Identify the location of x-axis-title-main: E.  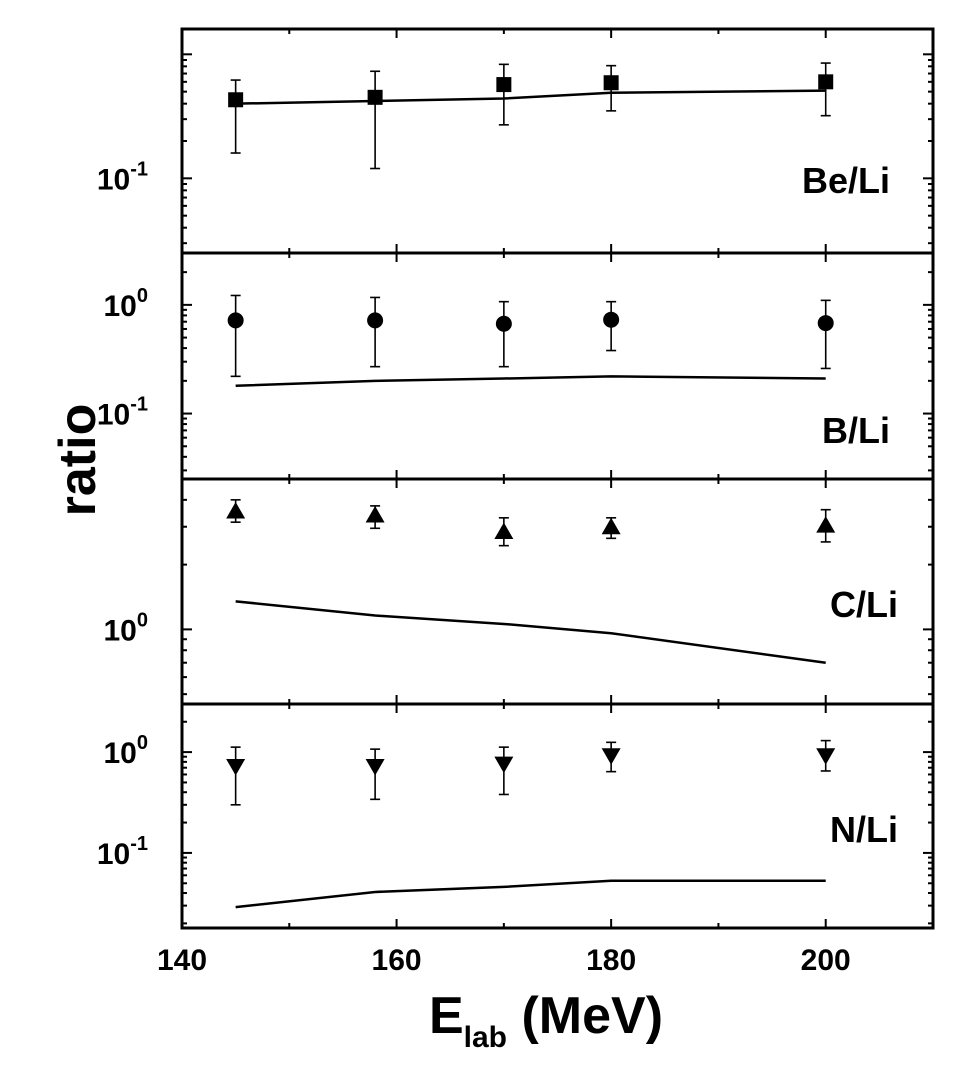
(446, 1016).